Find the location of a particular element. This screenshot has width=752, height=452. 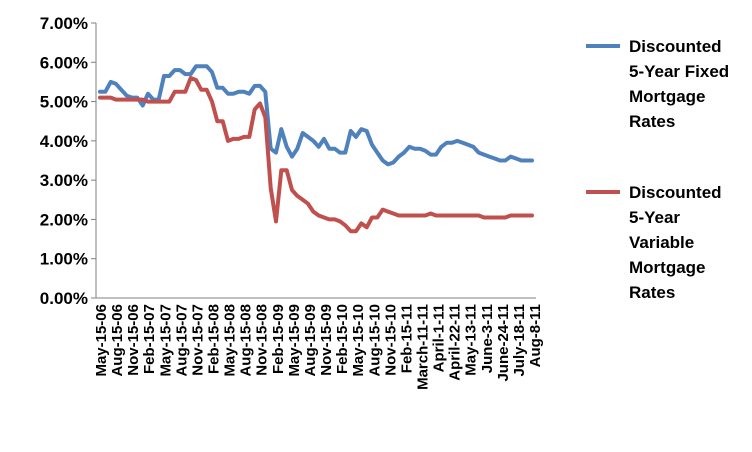

y-axis-ticks: 0.00% 1.00% 2.00% 3.00% 4.00% 5.00% 6.00% 7.00% is located at coordinates (68, 161).